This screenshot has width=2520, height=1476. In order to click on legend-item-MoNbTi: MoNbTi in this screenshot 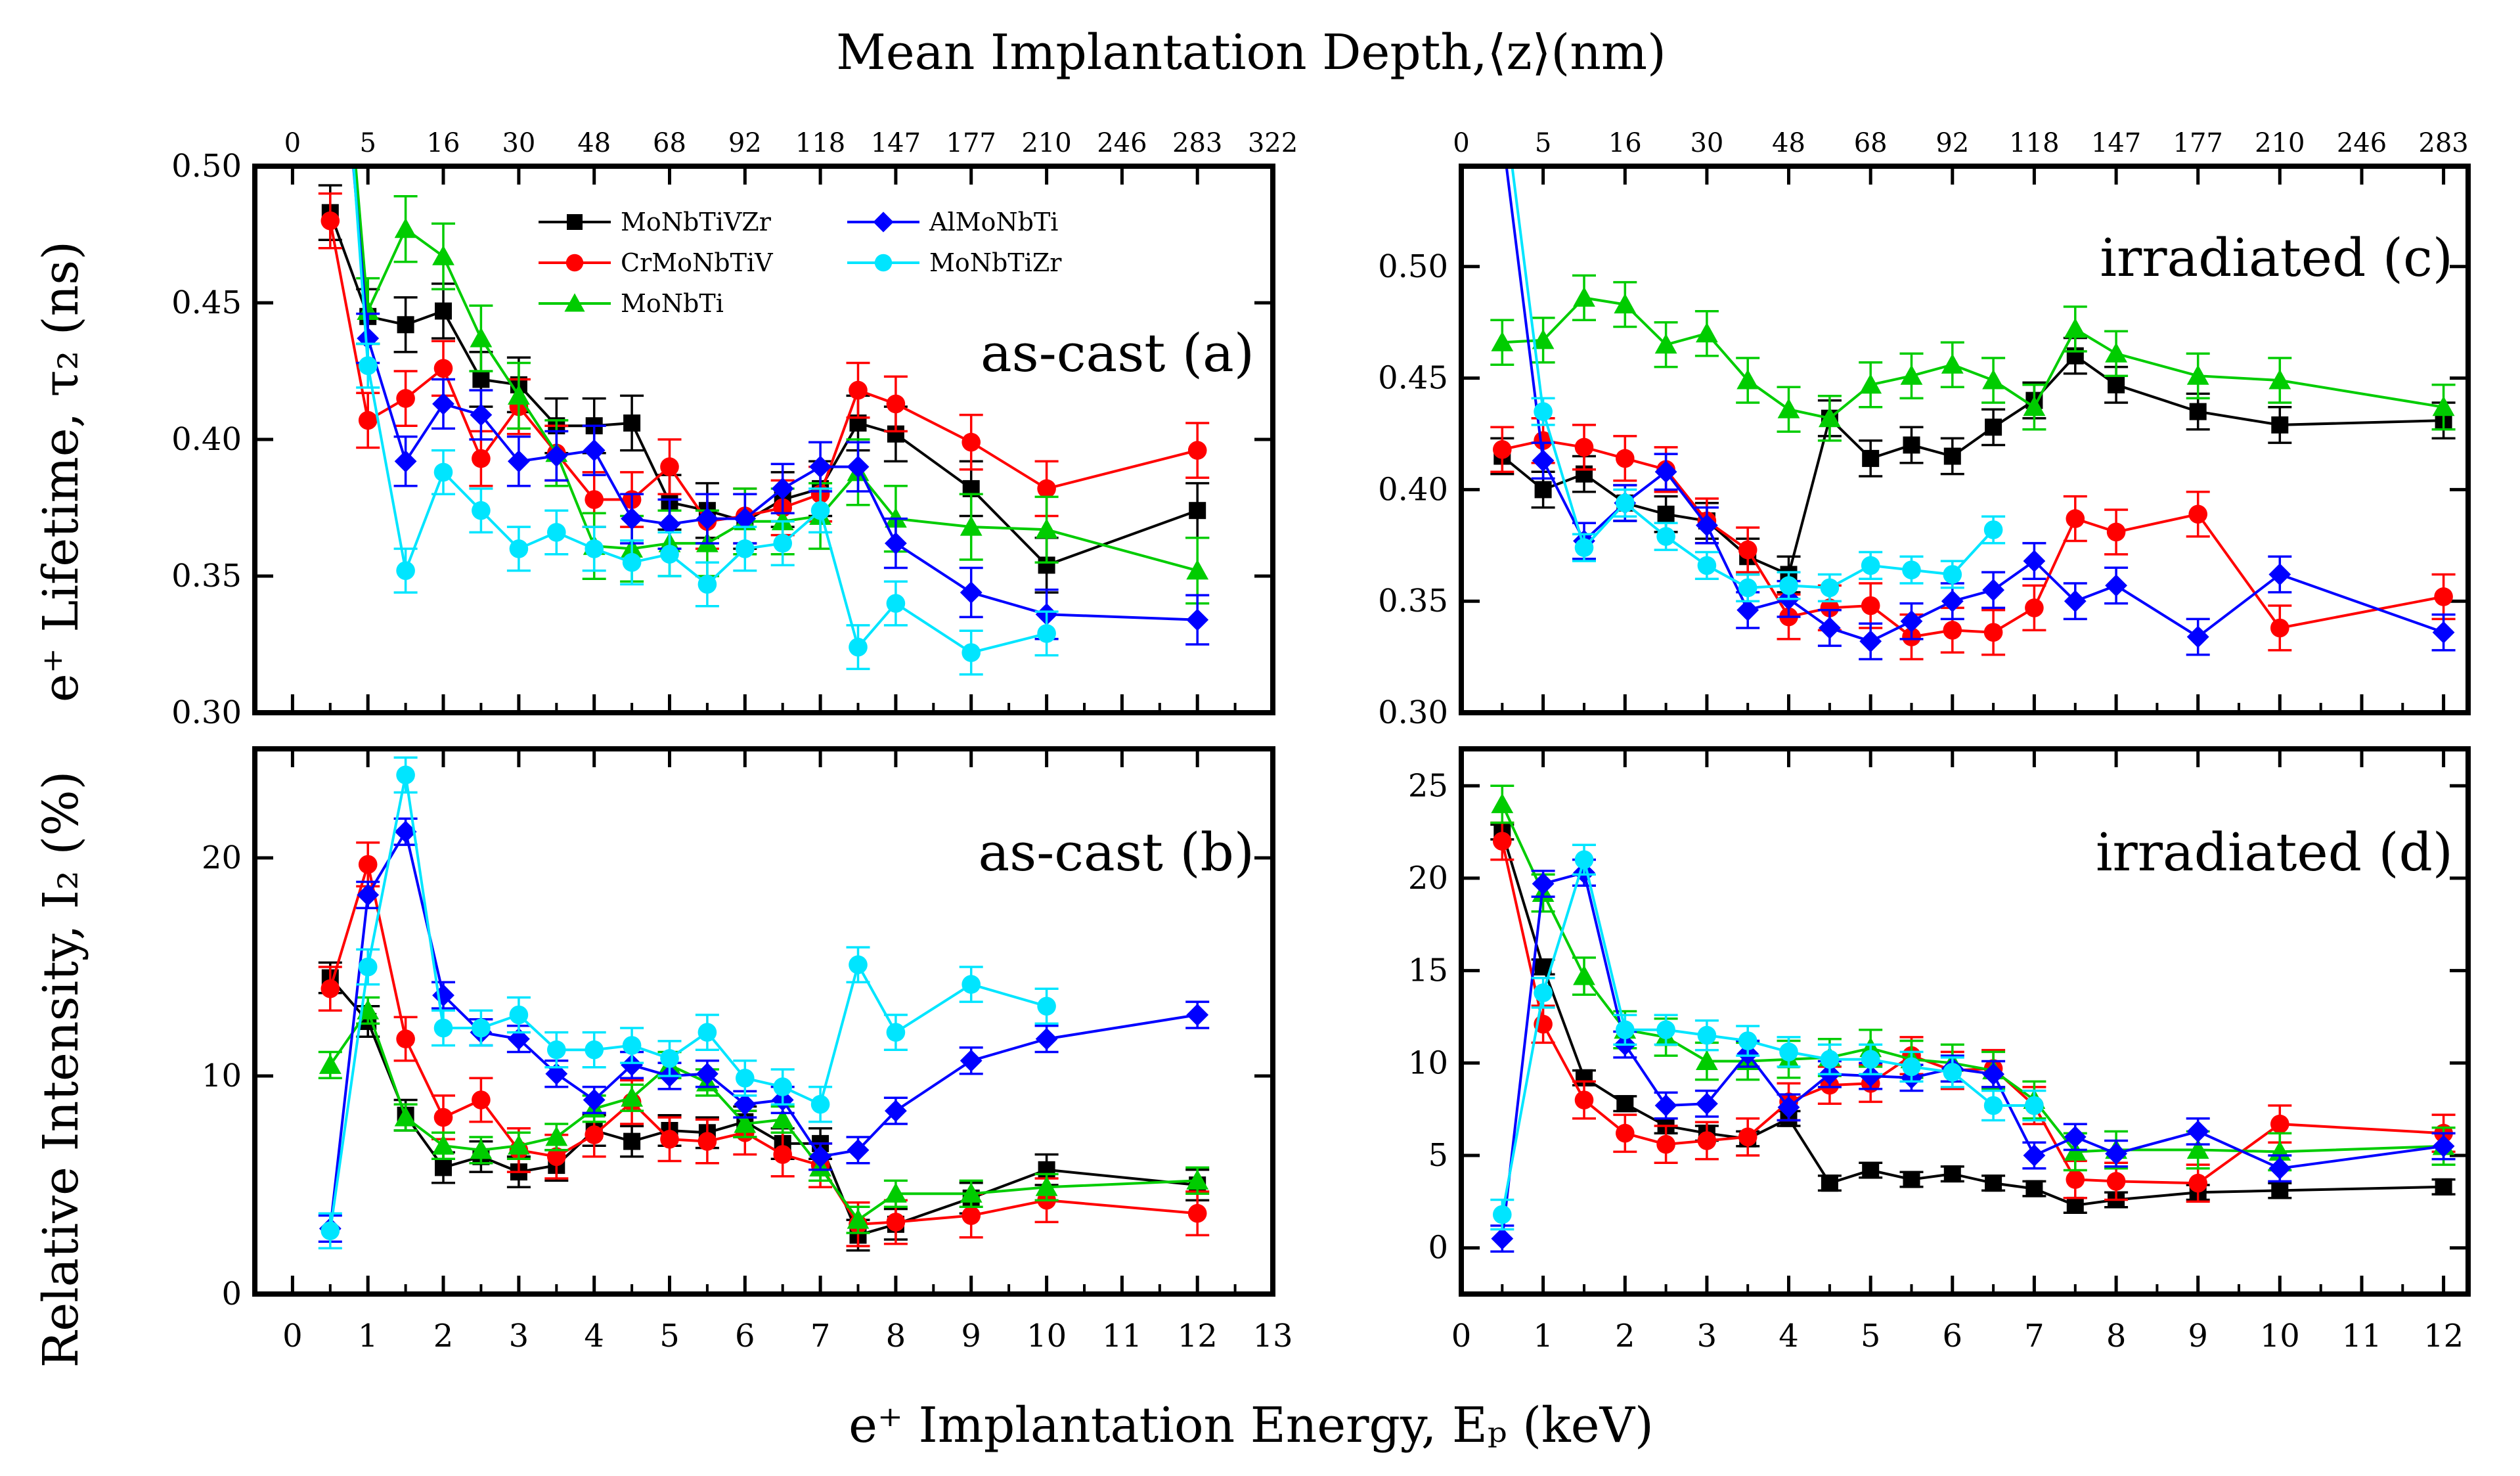, I will do `click(631, 303)`.